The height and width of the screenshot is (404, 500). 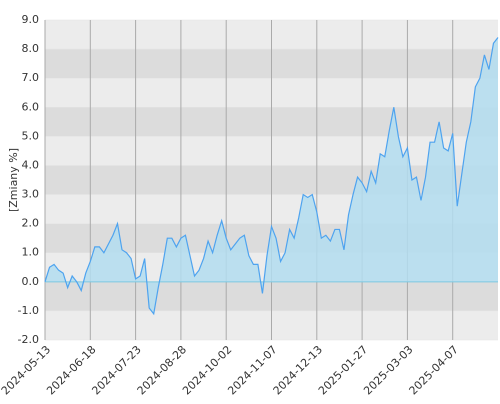 What do you see at coordinates (31, 19) in the screenshot?
I see `y-tick-label: 9.0` at bounding box center [31, 19].